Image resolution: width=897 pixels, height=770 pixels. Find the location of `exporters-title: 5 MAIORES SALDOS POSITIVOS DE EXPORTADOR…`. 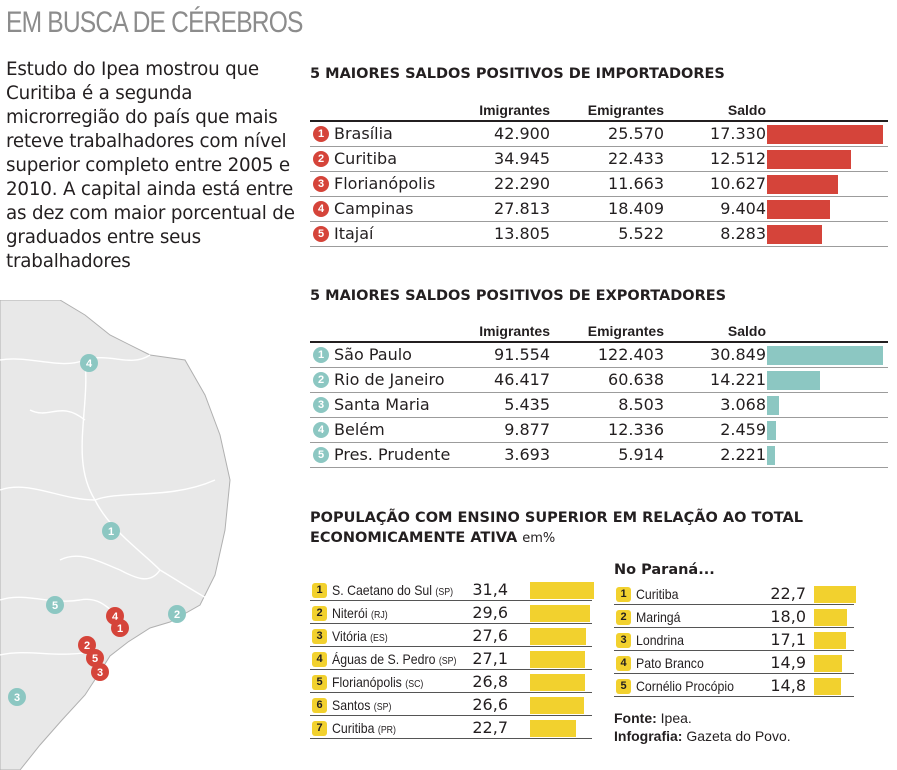

exporters-title: 5 MAIORES SALDOS POSITIVOS DE EXPORTADOR… is located at coordinates (518, 296).